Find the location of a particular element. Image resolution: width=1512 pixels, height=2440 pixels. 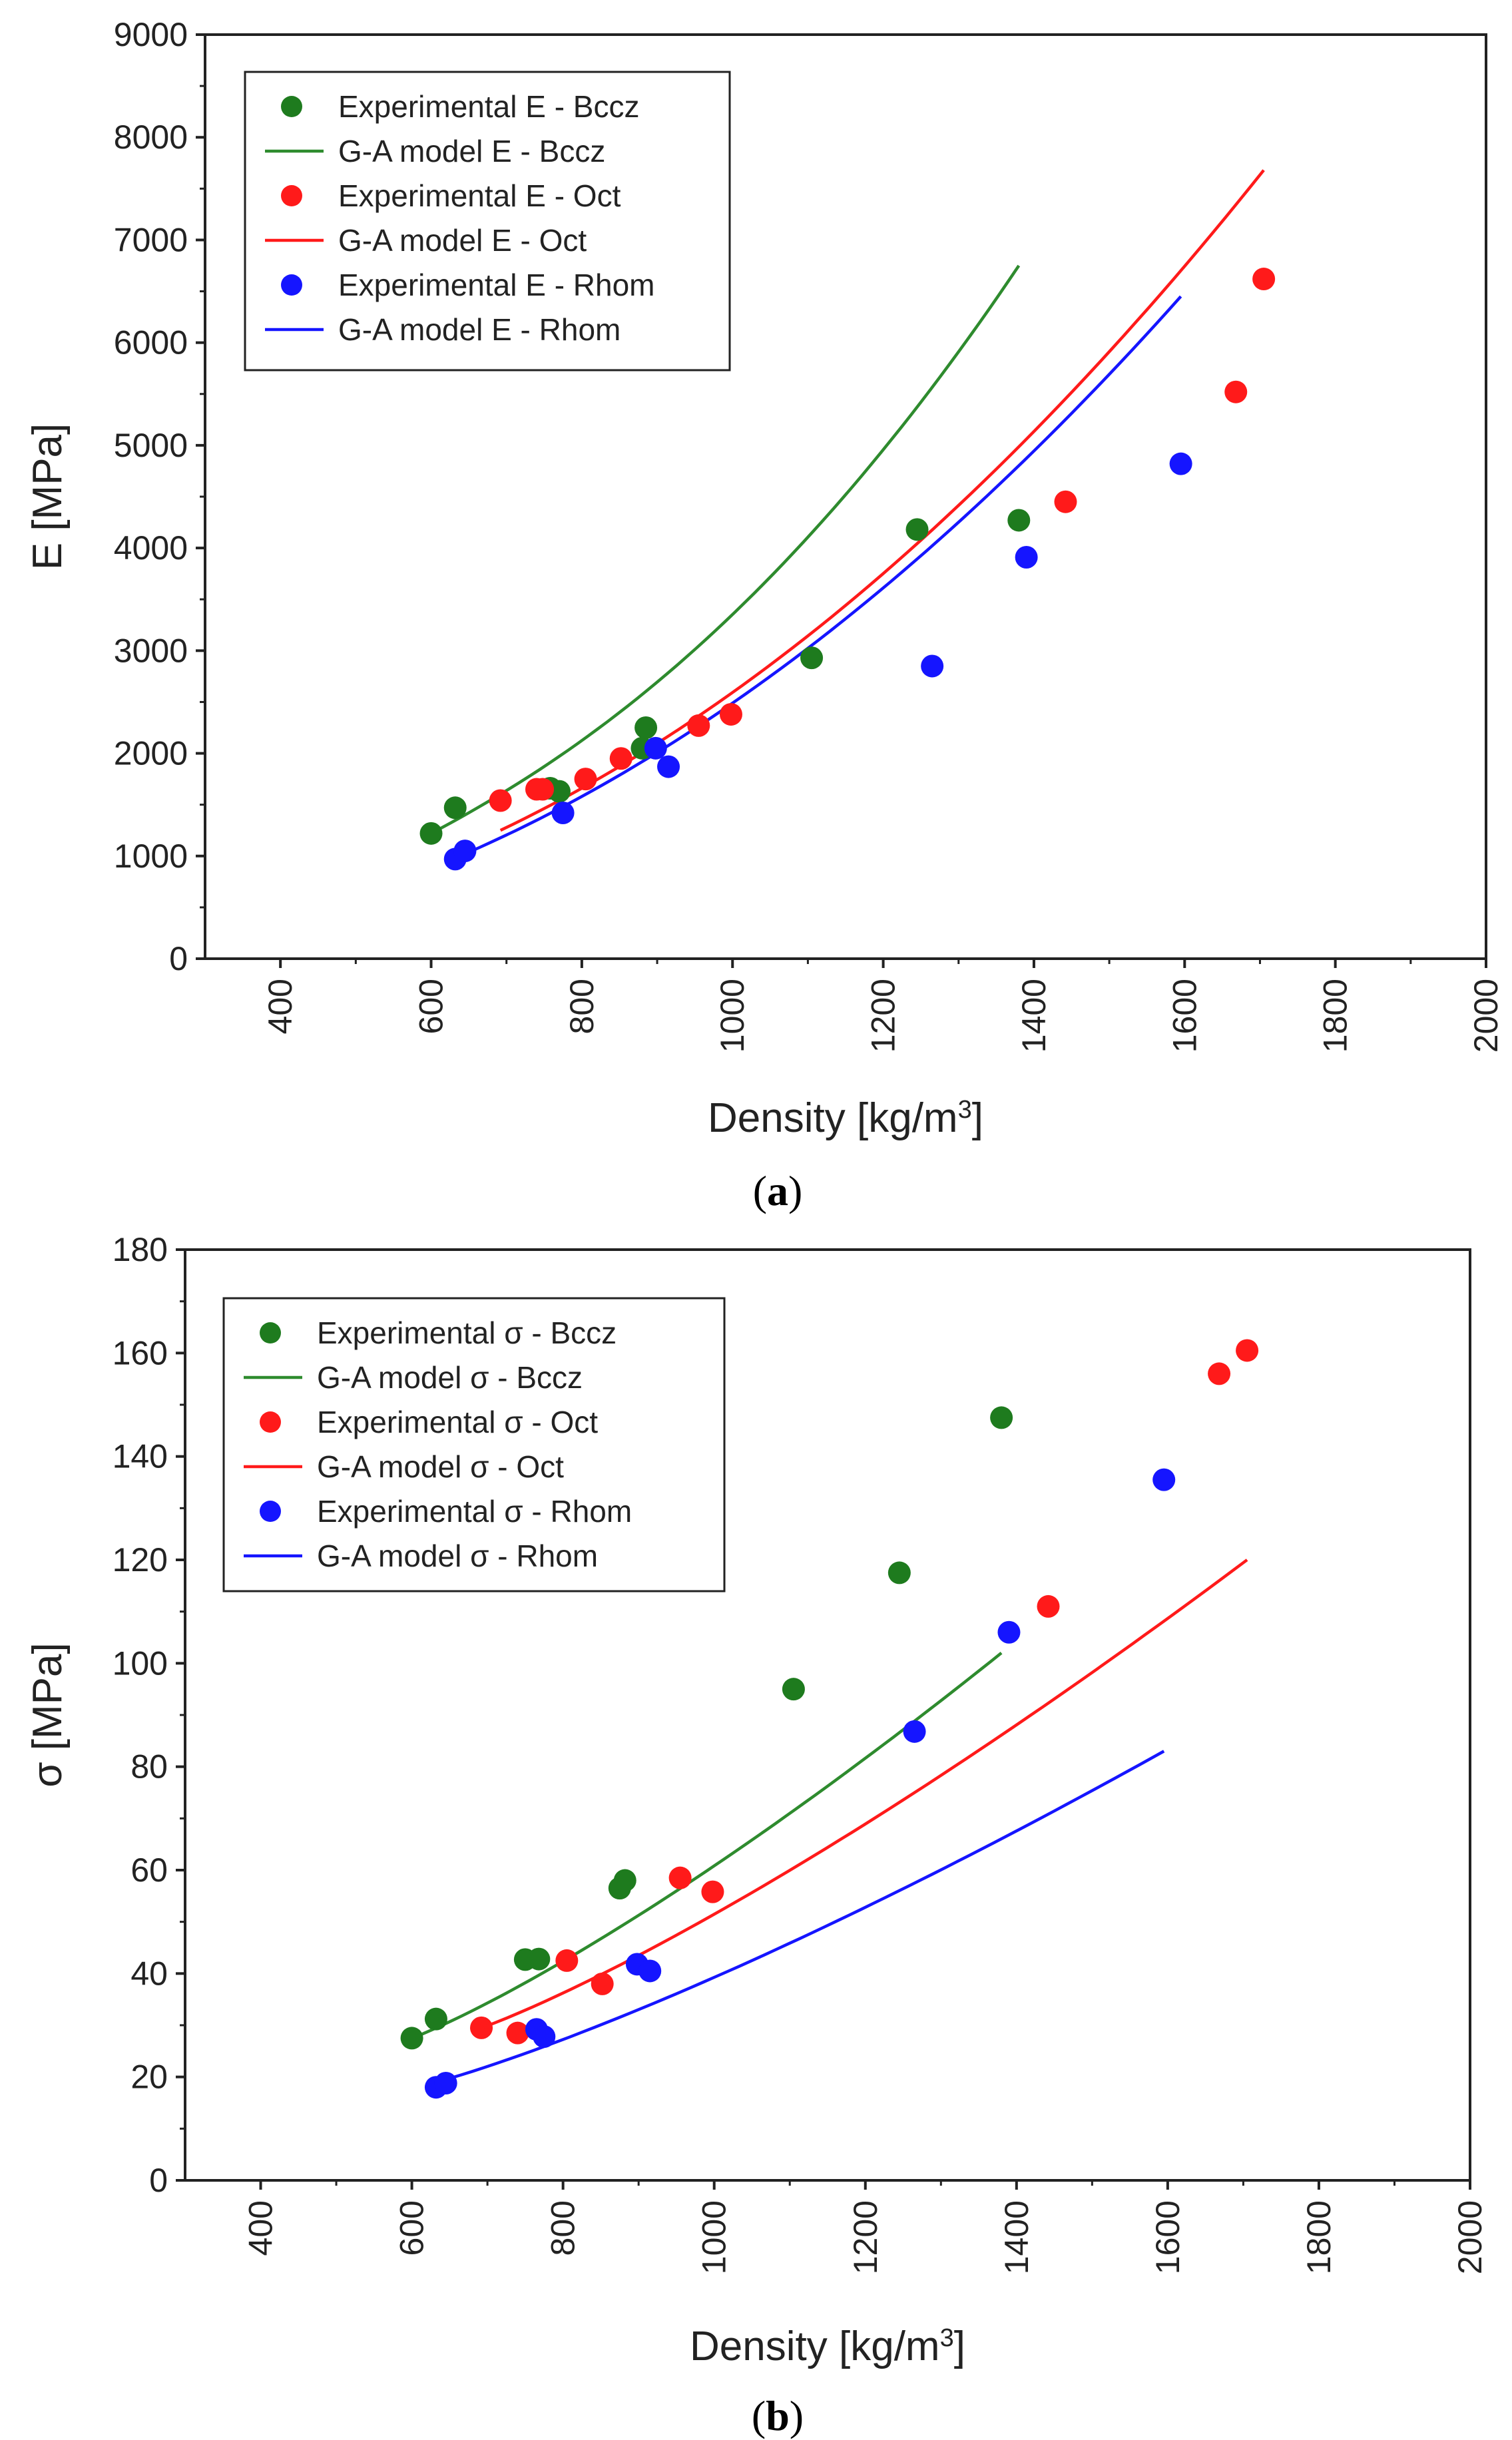

y-tick-label: 180 is located at coordinates (140, 1249).